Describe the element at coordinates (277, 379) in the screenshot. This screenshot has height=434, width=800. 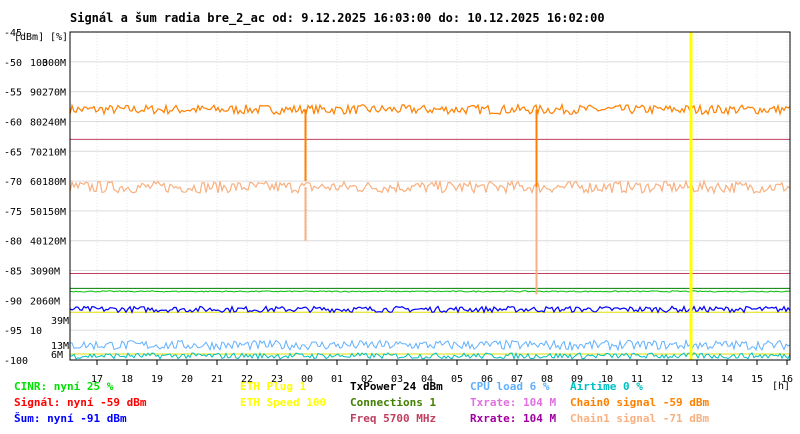
I see `x-tick-label: 23` at that location.